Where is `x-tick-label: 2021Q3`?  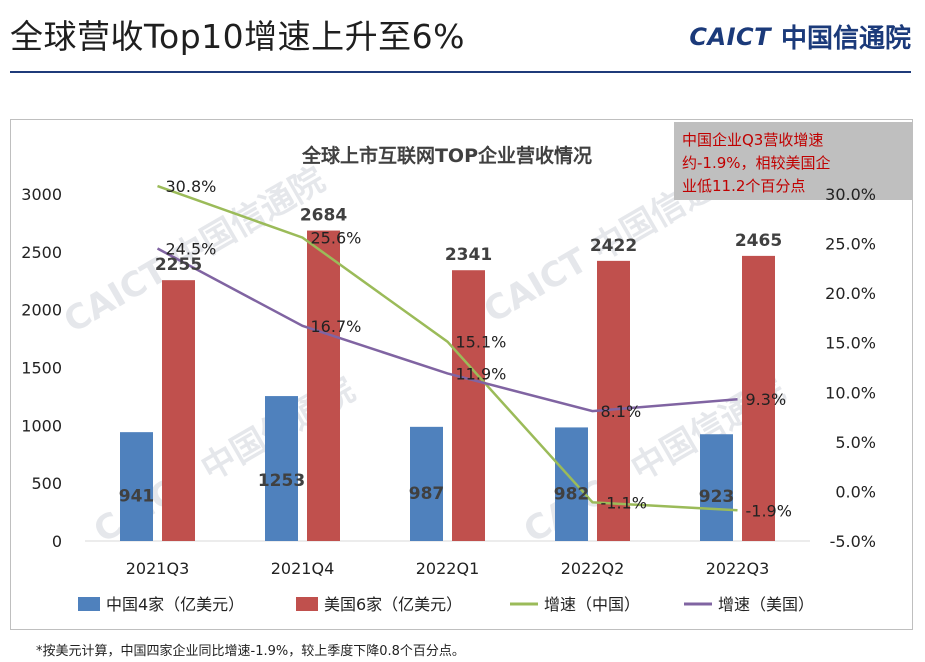 x-tick-label: 2021Q3 is located at coordinates (158, 568).